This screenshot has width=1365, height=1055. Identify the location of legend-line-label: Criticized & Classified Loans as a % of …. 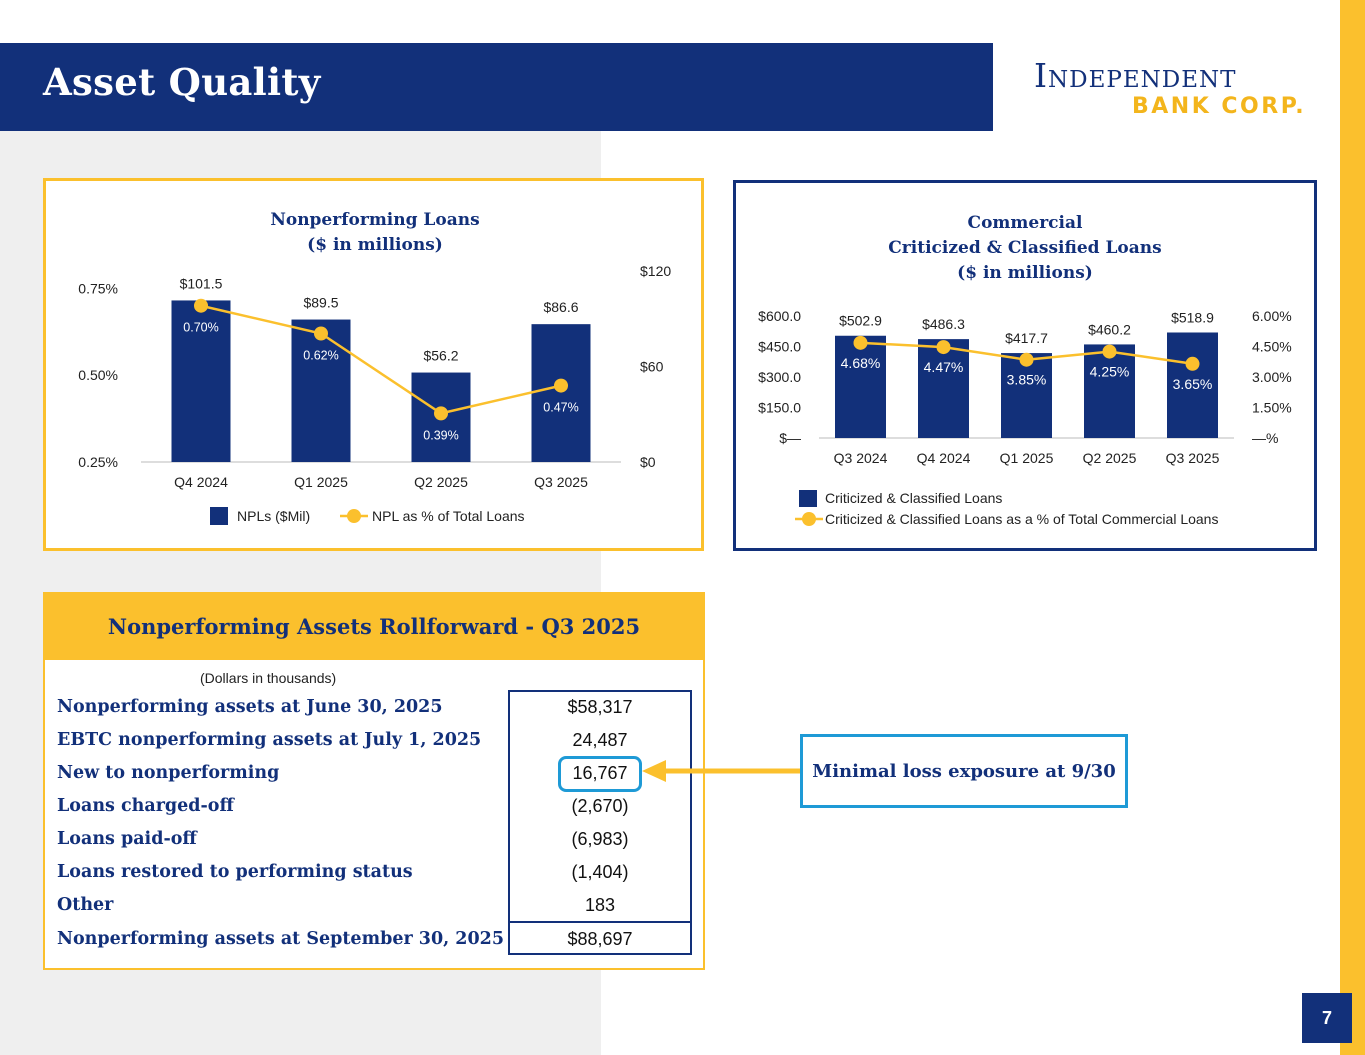
(1021, 519).